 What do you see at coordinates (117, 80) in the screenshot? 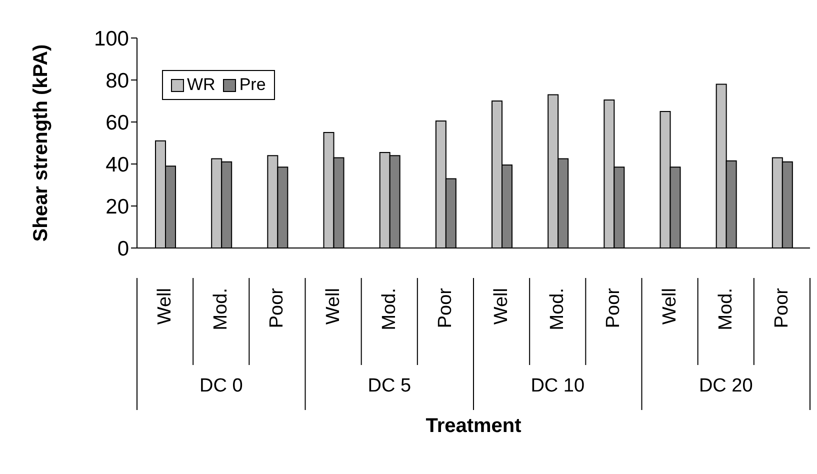
I see `y-tick-label: 80` at bounding box center [117, 80].